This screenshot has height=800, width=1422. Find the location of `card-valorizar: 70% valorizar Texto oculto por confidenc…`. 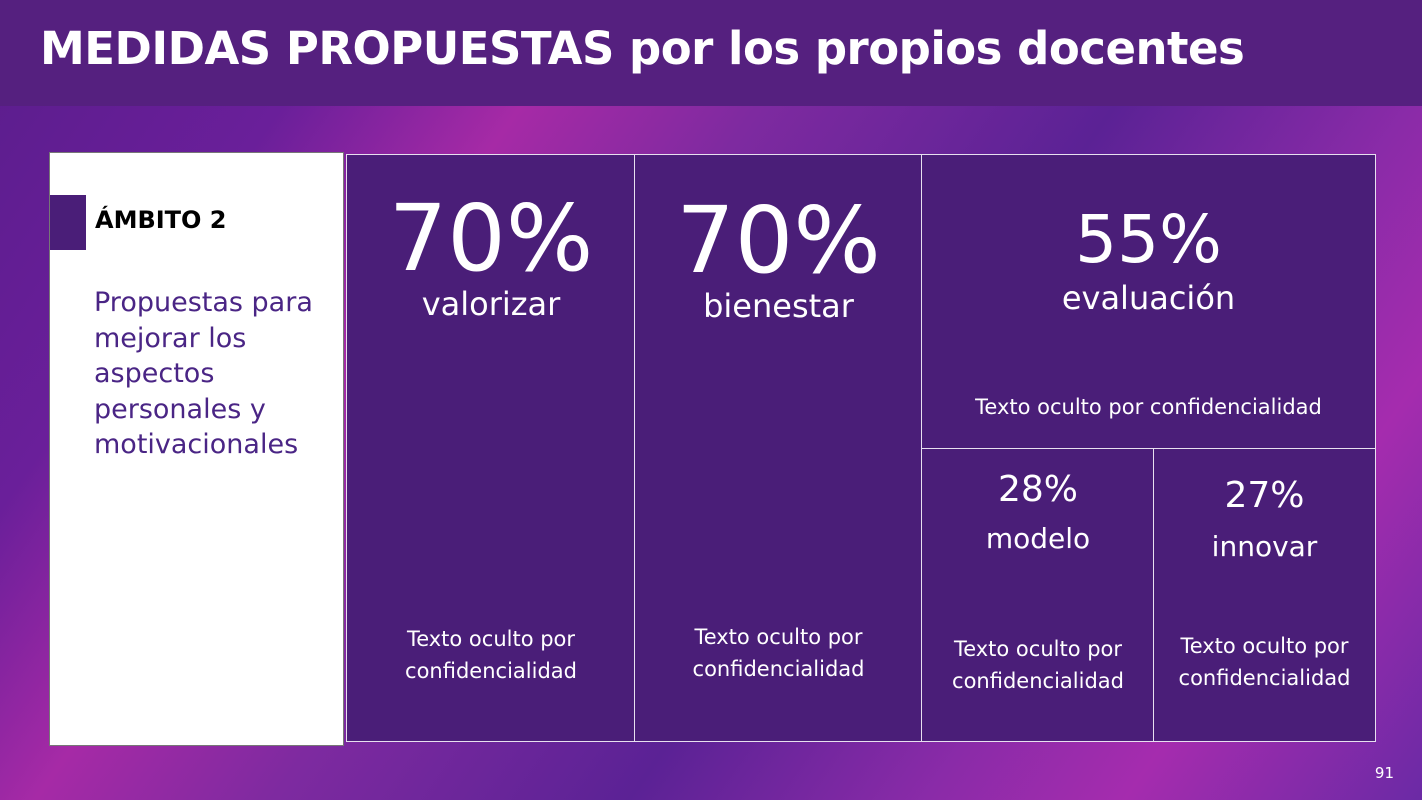

card-valorizar: 70% valorizar Texto oculto por confidenc… is located at coordinates (491, 448).